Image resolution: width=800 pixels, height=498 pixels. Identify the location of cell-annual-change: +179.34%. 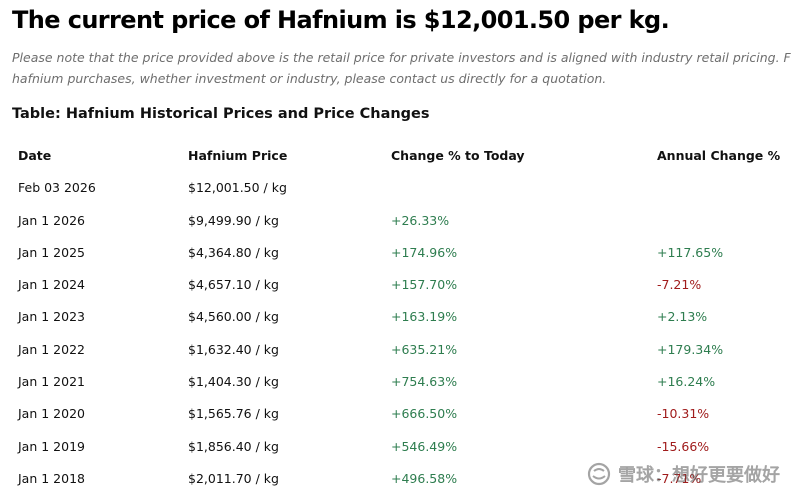
(690, 349).